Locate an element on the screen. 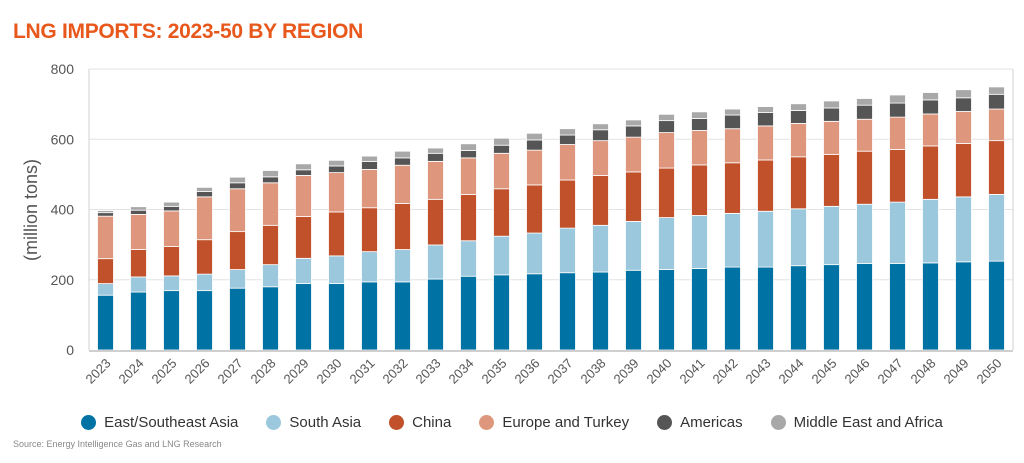 The image size is (1024, 463). x-tick-label: 2023 is located at coordinates (98, 371).